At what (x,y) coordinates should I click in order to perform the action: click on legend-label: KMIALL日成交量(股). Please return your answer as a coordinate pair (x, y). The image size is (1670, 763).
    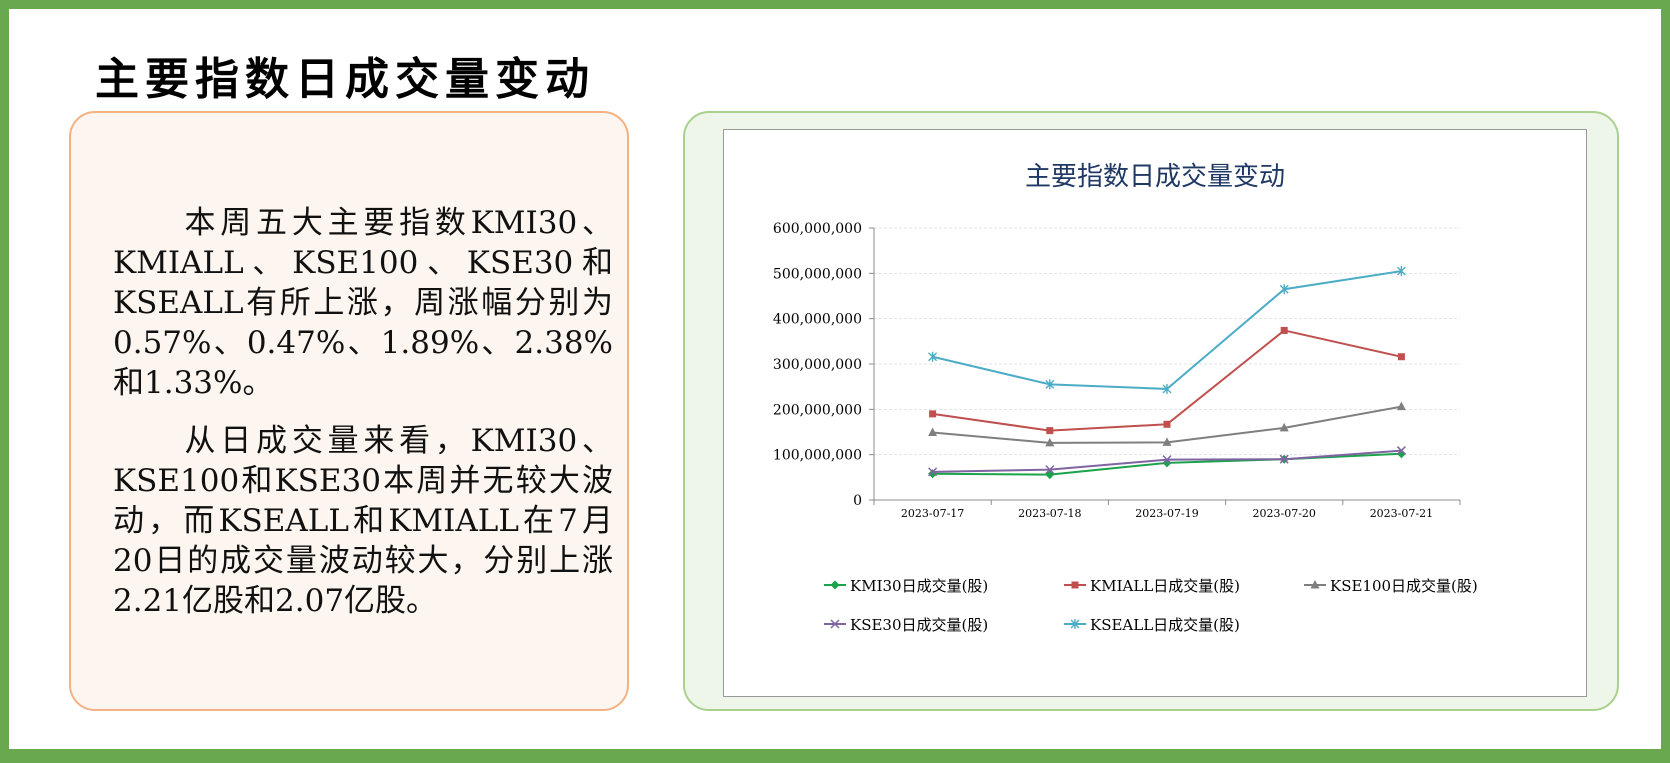
    Looking at the image, I should click on (1165, 586).